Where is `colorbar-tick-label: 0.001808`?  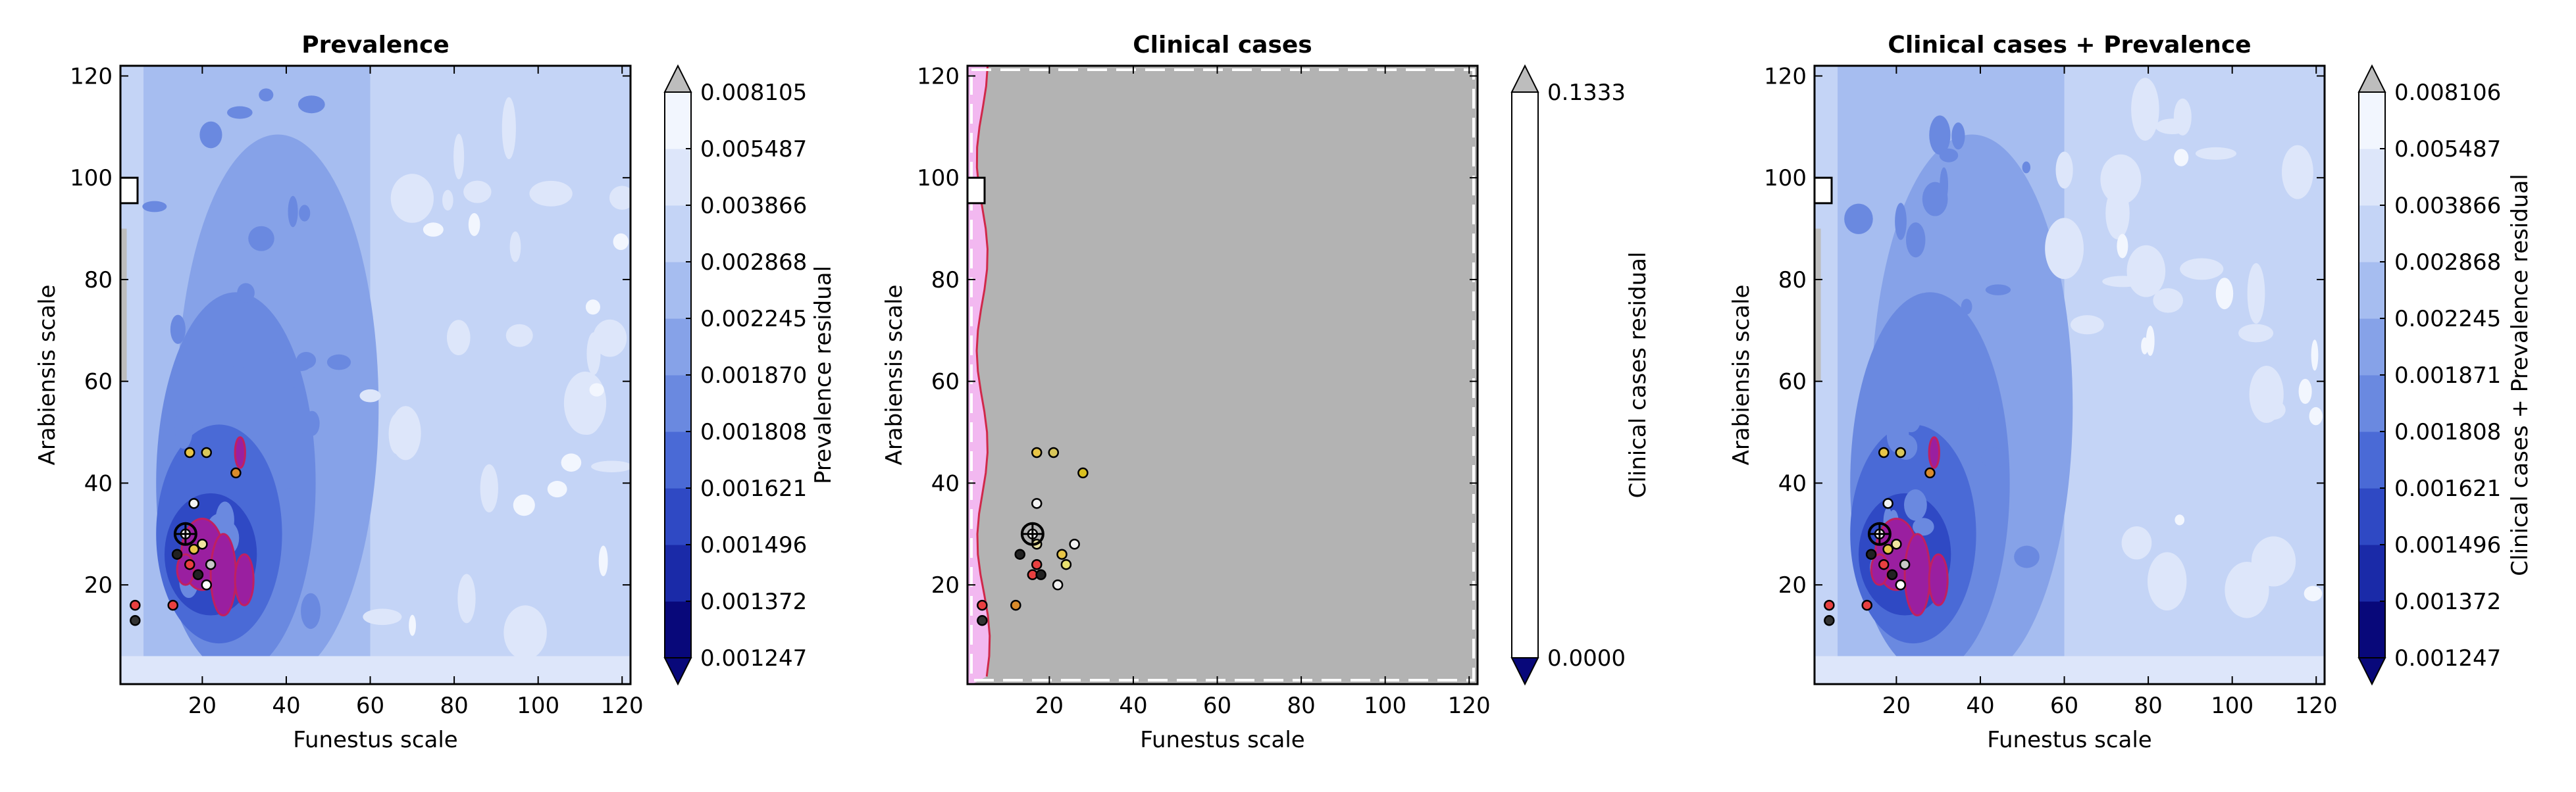
colorbar-tick-label: 0.001808 is located at coordinates (753, 432).